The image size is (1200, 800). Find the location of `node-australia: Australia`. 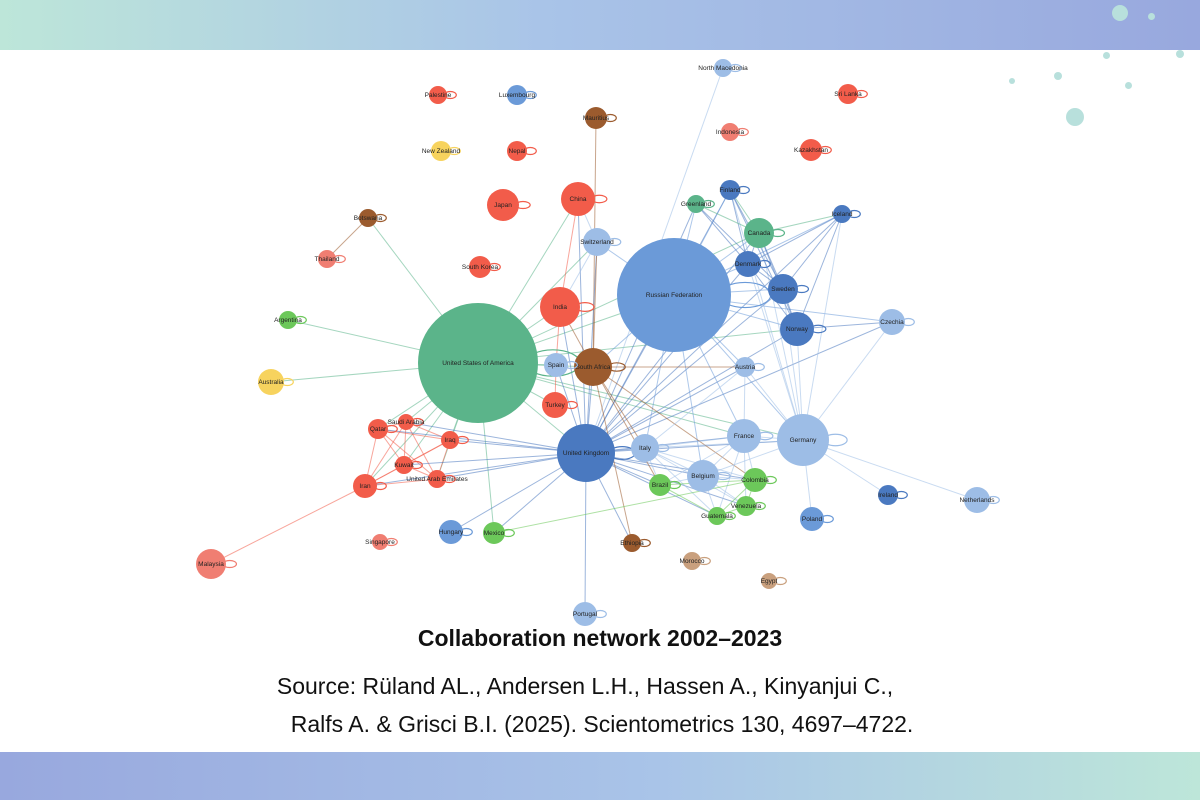

node-australia: Australia is located at coordinates (276, 382).